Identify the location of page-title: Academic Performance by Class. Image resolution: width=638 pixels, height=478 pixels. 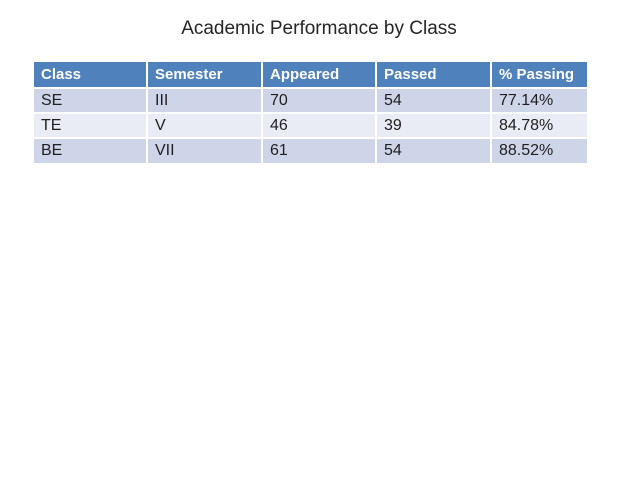
(319, 28).